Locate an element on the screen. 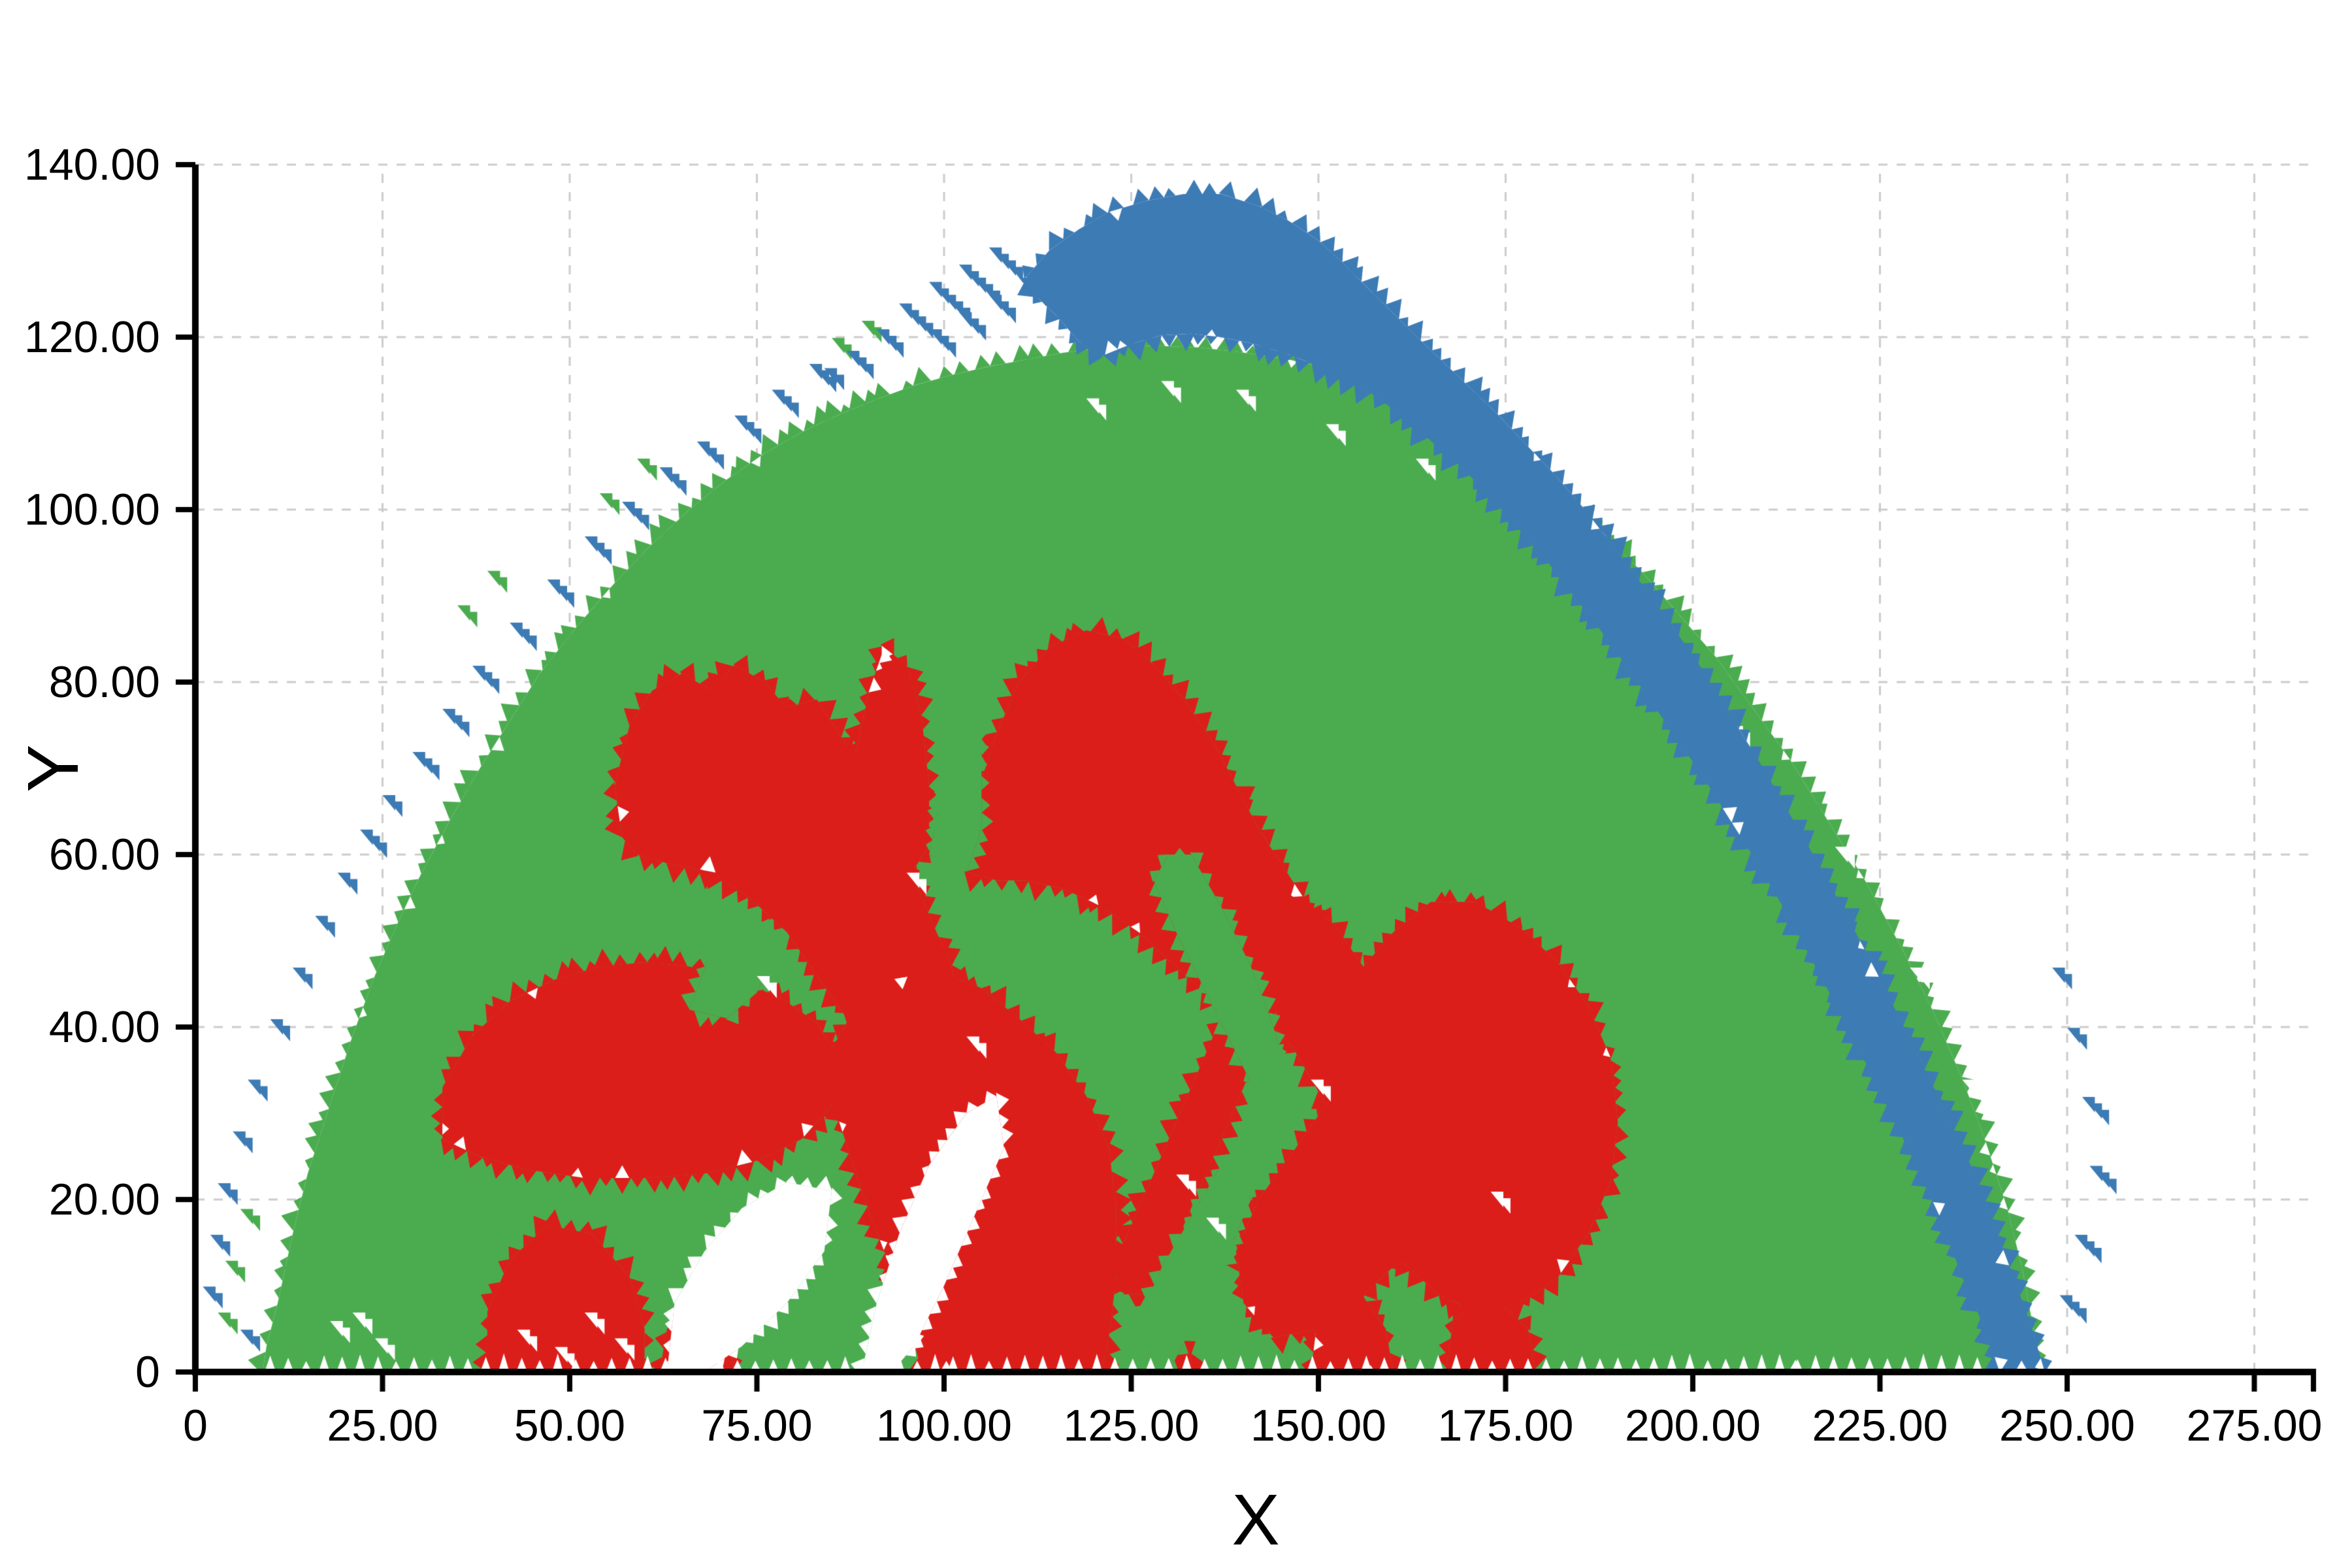 The image size is (2352, 1568). y-tick-label: 40.00 is located at coordinates (104, 1027).